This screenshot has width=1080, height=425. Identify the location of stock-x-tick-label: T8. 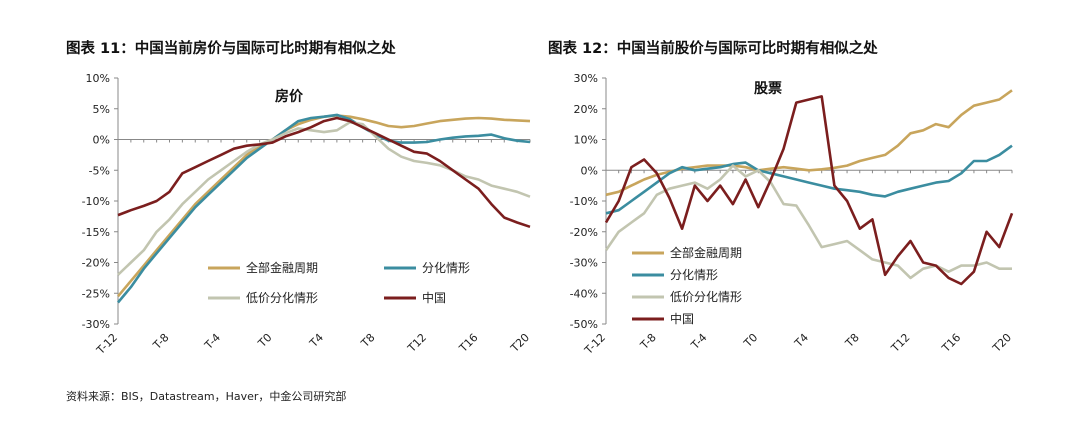
(852, 341).